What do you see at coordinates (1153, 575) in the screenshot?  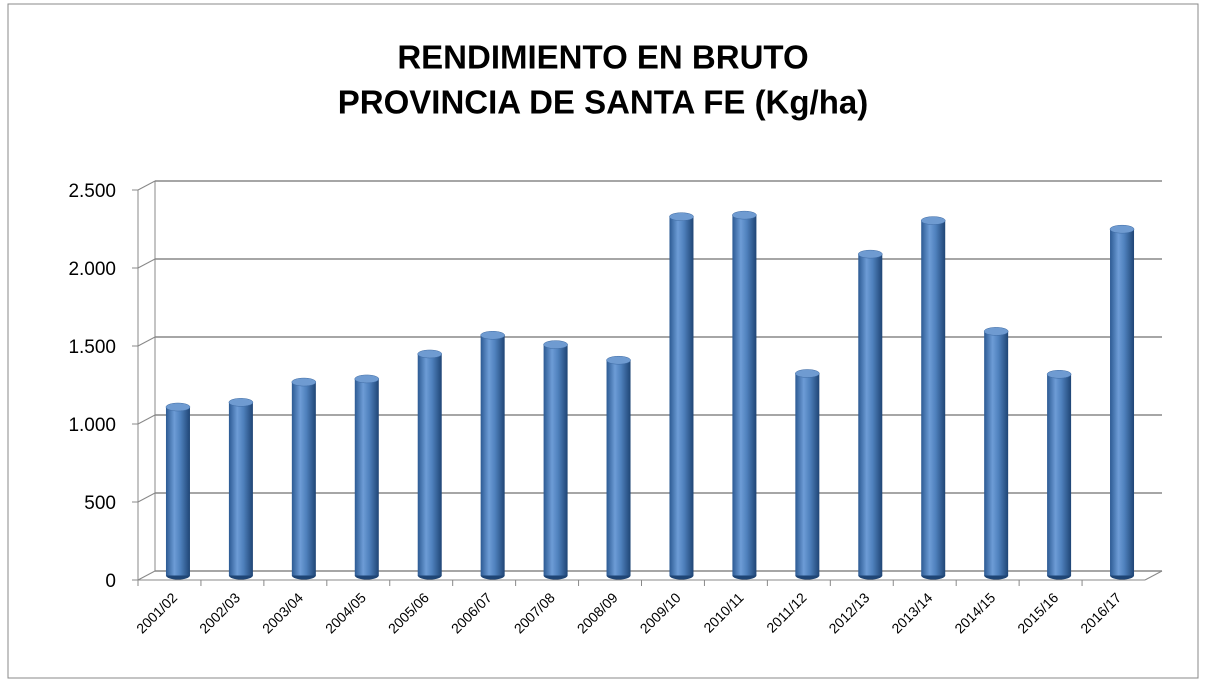 I see `axis` at bounding box center [1153, 575].